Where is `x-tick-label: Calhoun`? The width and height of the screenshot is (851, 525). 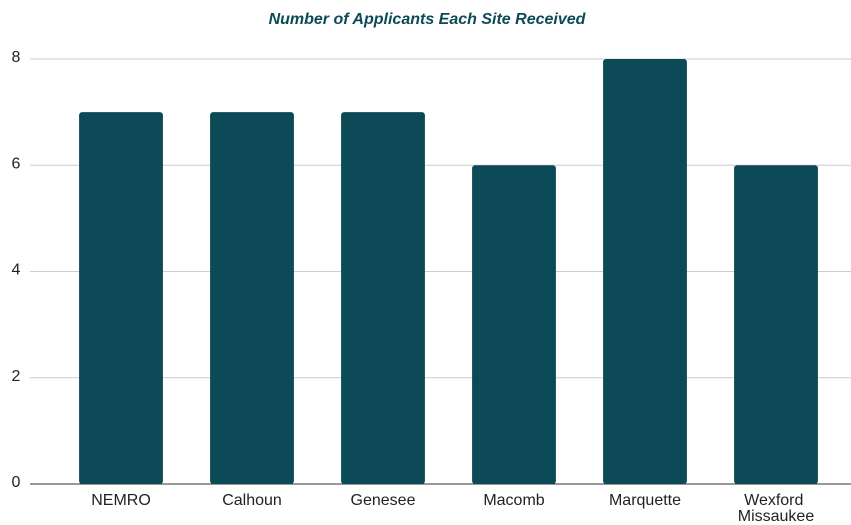
x-tick-label: Calhoun is located at coordinates (252, 500).